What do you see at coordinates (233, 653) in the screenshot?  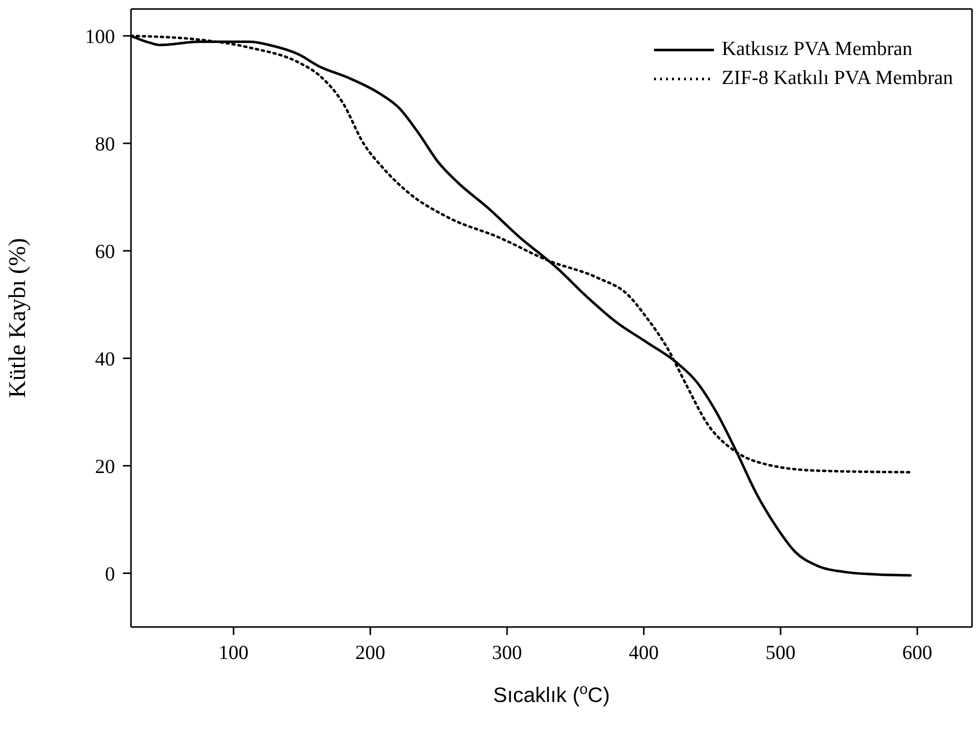 I see `x-tick-label: 100` at bounding box center [233, 653].